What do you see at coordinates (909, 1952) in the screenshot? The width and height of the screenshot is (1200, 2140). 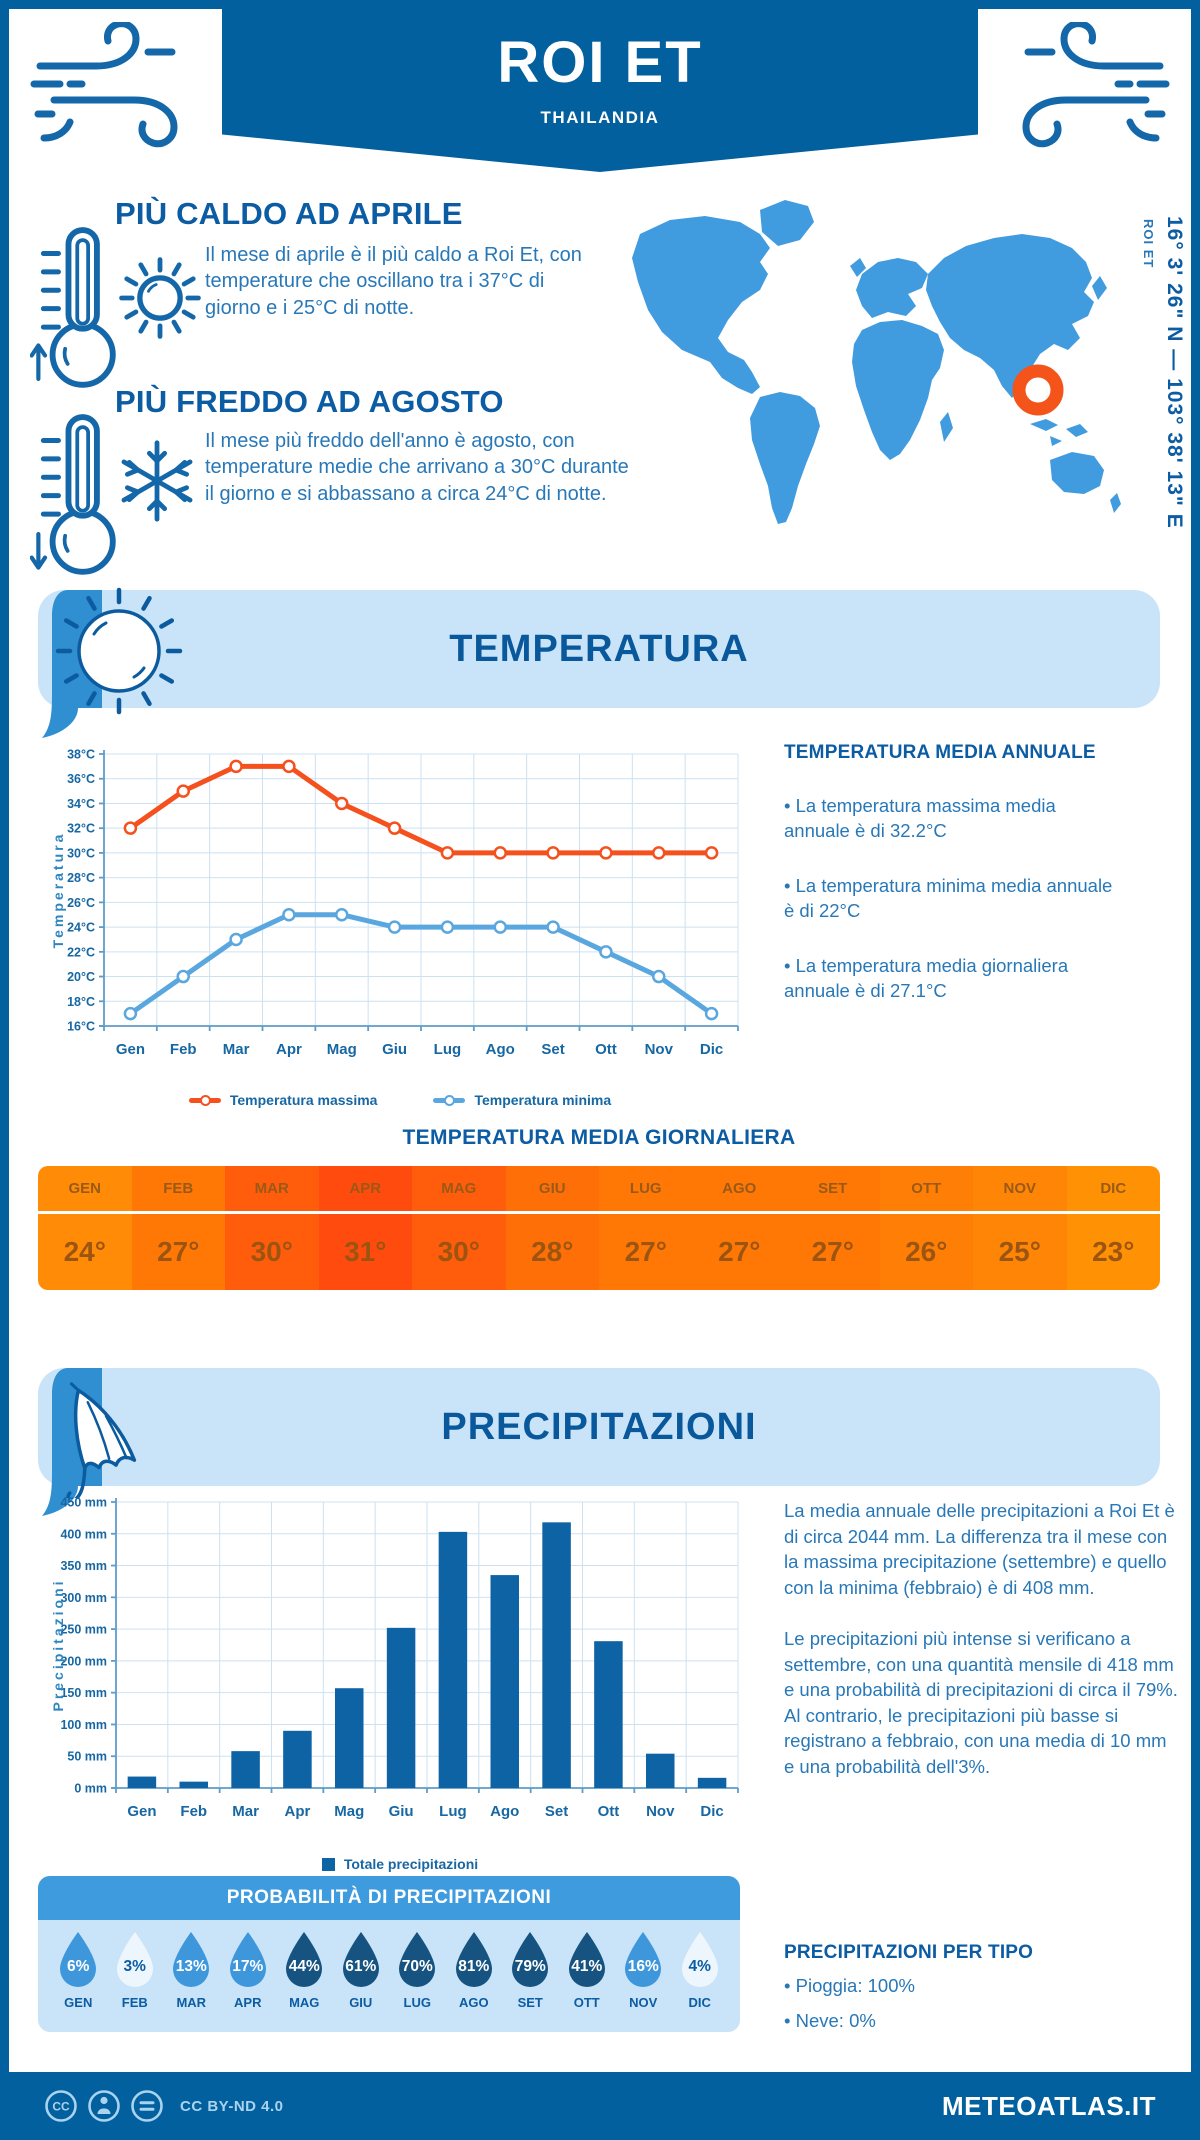 I see `precipitation-type-title: PRECIPITAZIONI PER TIPO` at bounding box center [909, 1952].